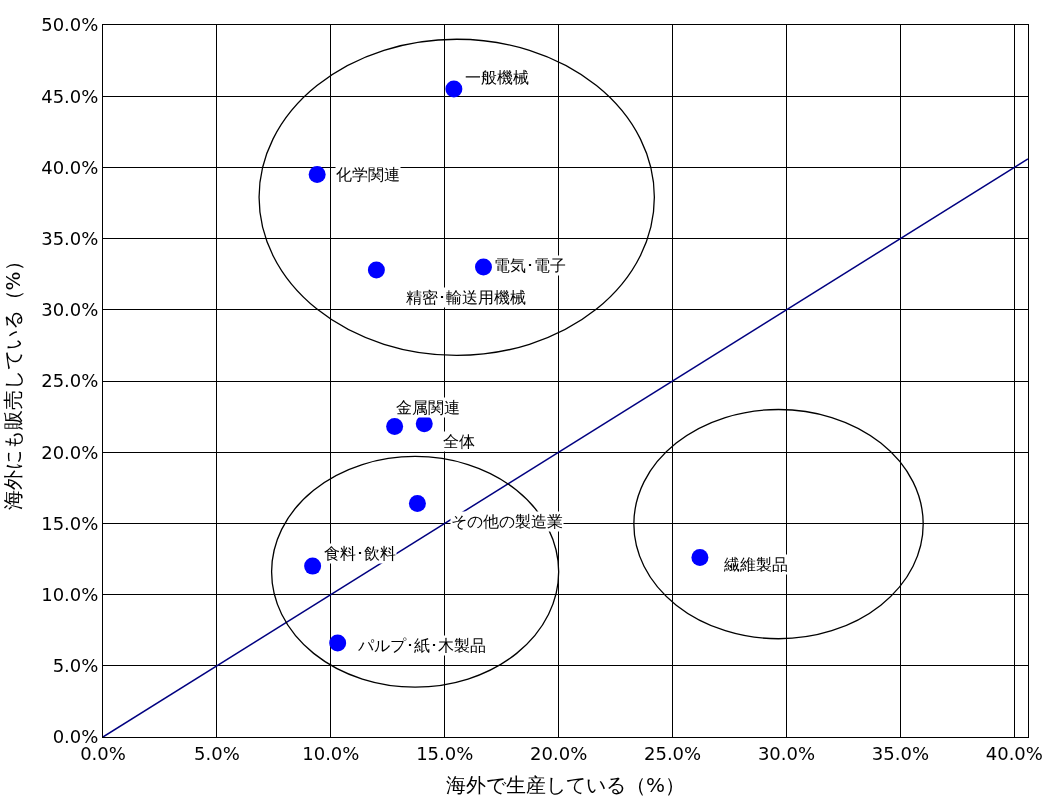 Image resolution: width=1058 pixels, height=807 pixels. I want to click on annotation: 電気･電子, so click(530, 265).